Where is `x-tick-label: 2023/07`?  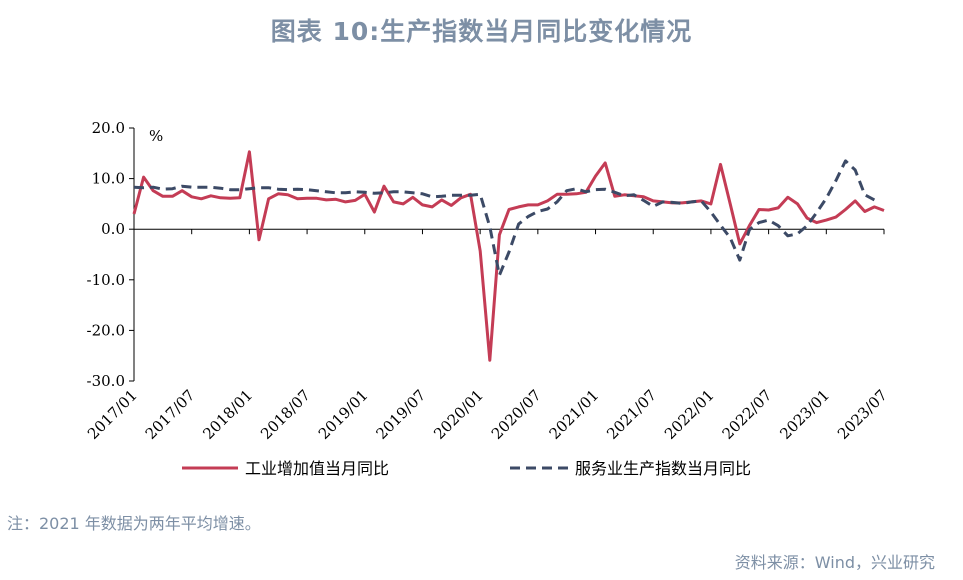 x-tick-label: 2023/07 is located at coordinates (862, 414).